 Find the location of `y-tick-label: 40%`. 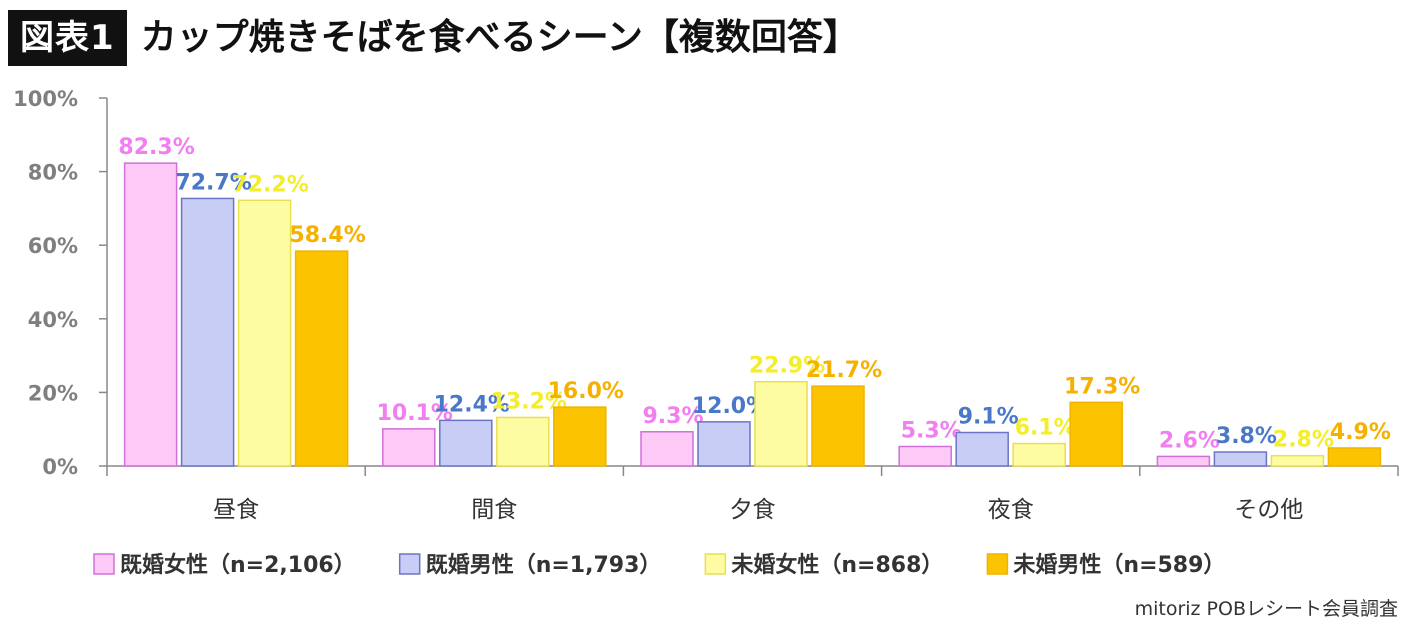

y-tick-label: 40% is located at coordinates (53, 320).